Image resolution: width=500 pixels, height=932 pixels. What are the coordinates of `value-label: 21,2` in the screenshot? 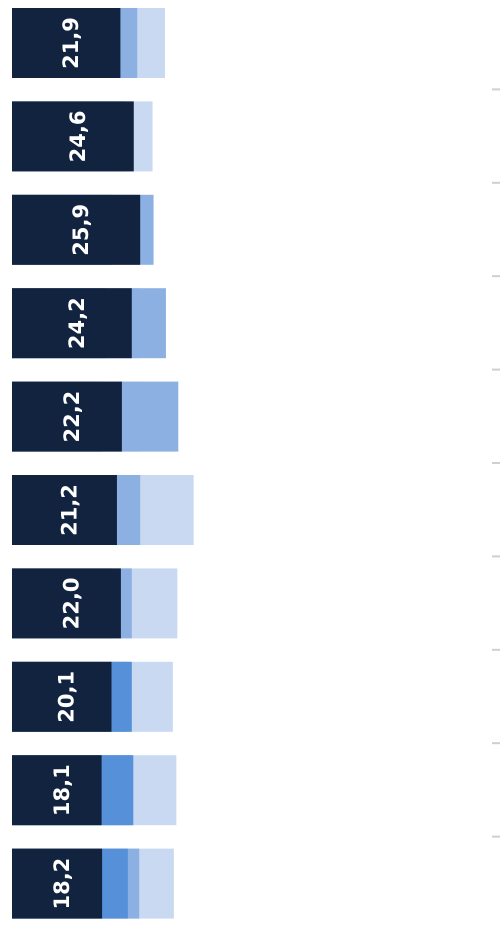 It's located at (69, 510).